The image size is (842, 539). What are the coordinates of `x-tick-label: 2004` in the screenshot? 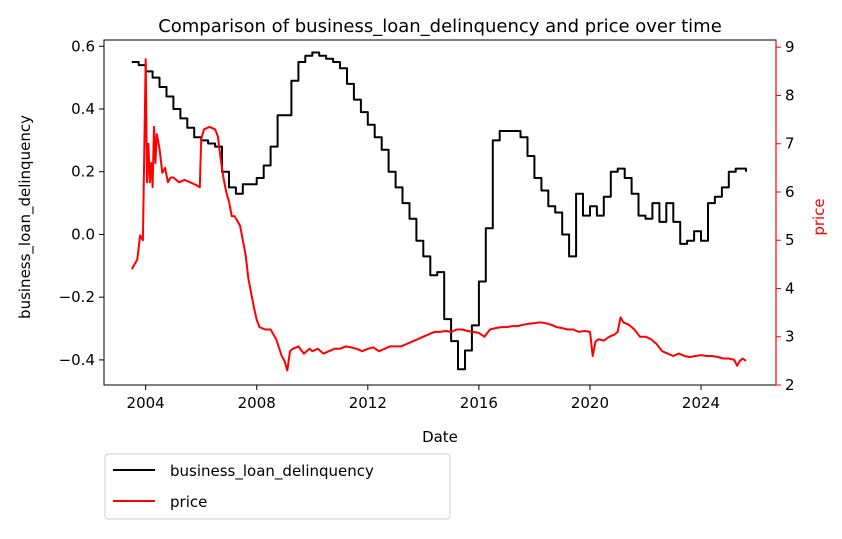 It's located at (146, 403).